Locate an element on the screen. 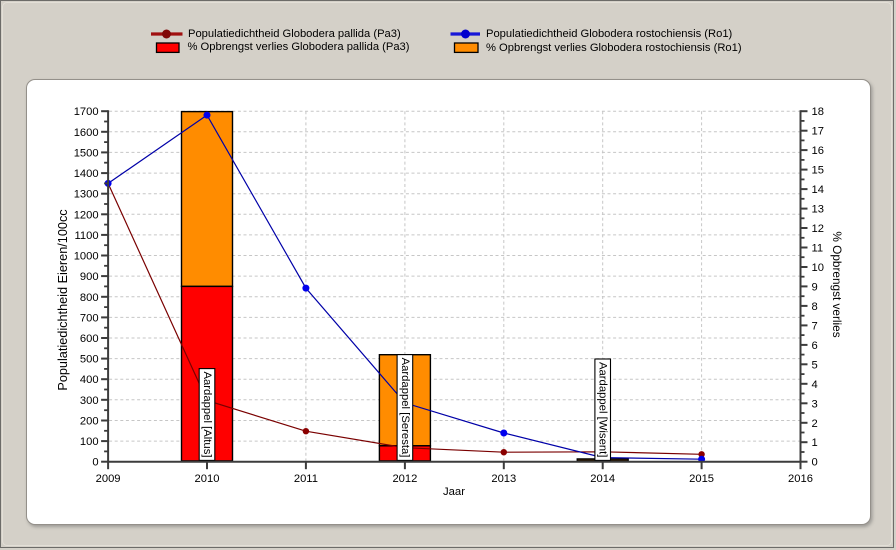 The width and height of the screenshot is (896, 550). svg-text: 12 is located at coordinates (818, 229).